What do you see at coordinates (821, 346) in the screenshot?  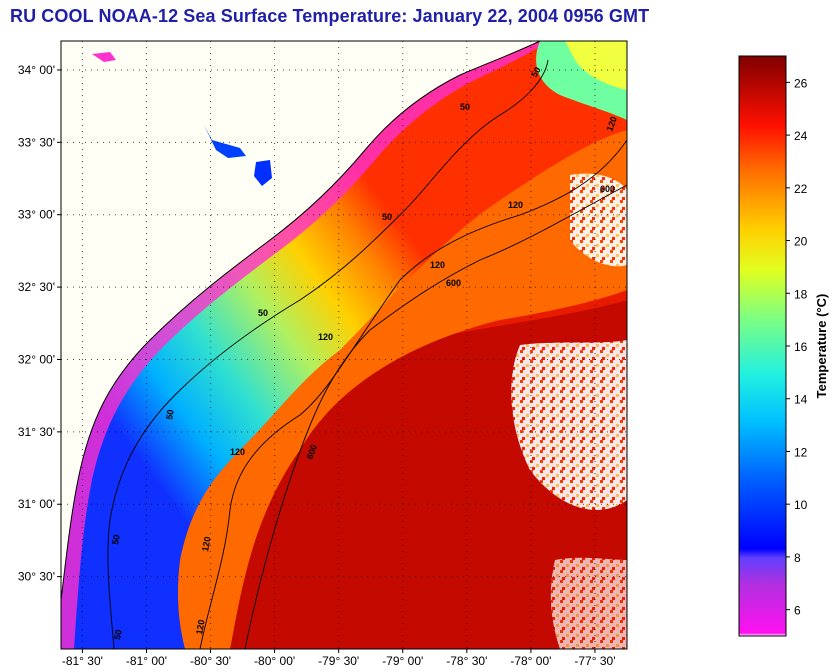 I see `colorbar-title: Temperature (°C)` at bounding box center [821, 346].